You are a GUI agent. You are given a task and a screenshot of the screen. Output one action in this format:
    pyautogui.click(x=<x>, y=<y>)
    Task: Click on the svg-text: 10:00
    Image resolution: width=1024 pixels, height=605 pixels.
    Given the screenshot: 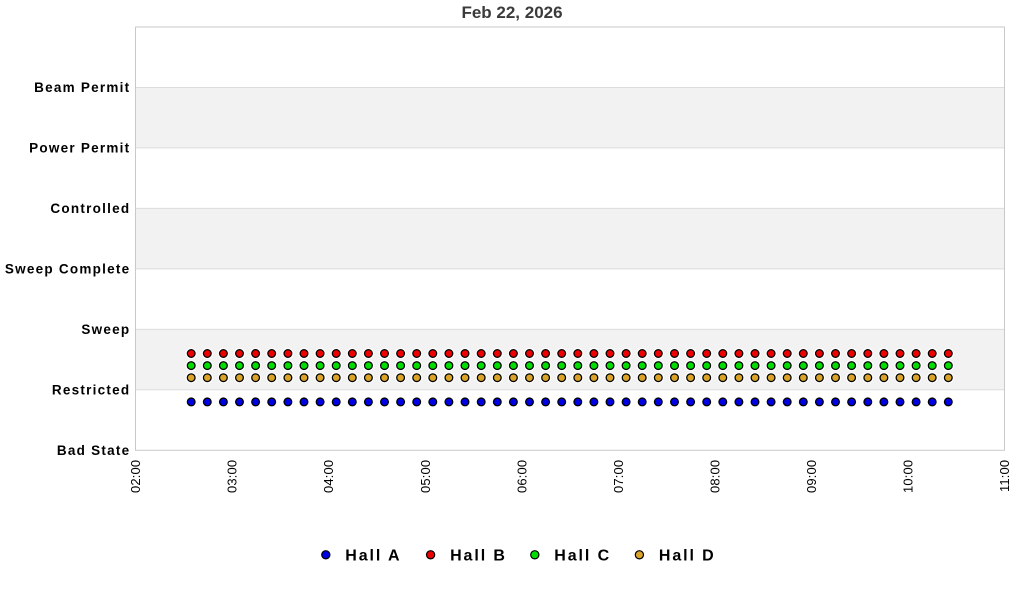 What is the action you would take?
    pyautogui.click(x=908, y=476)
    